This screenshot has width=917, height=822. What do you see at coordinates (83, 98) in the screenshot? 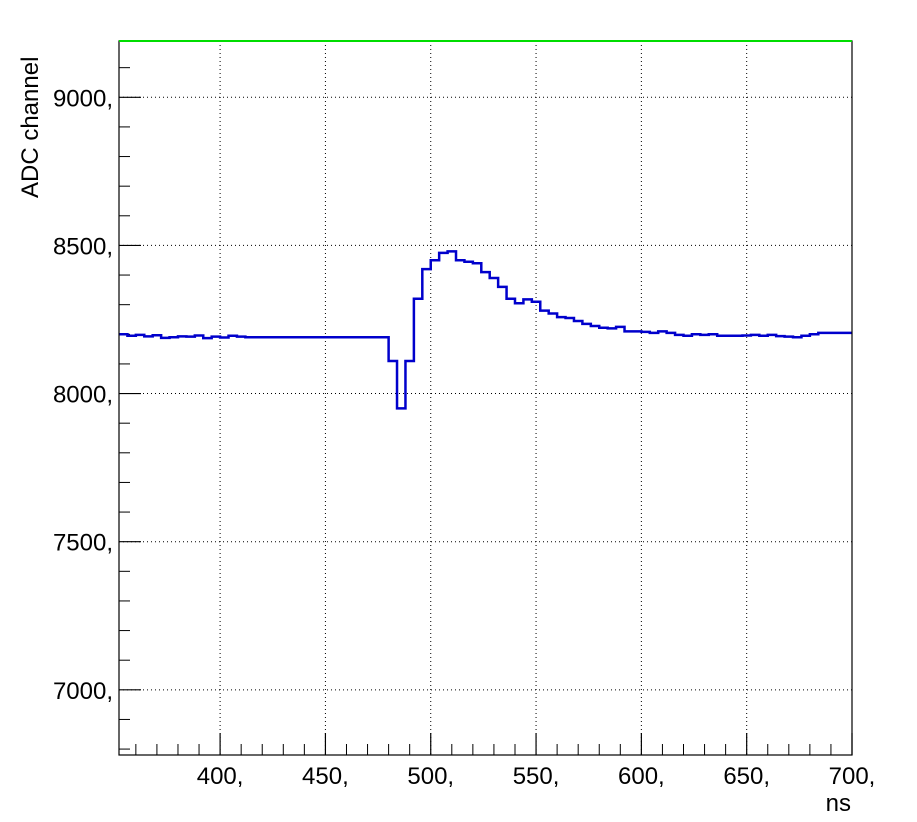
I see `y-tick-label: 9000,` at bounding box center [83, 98].